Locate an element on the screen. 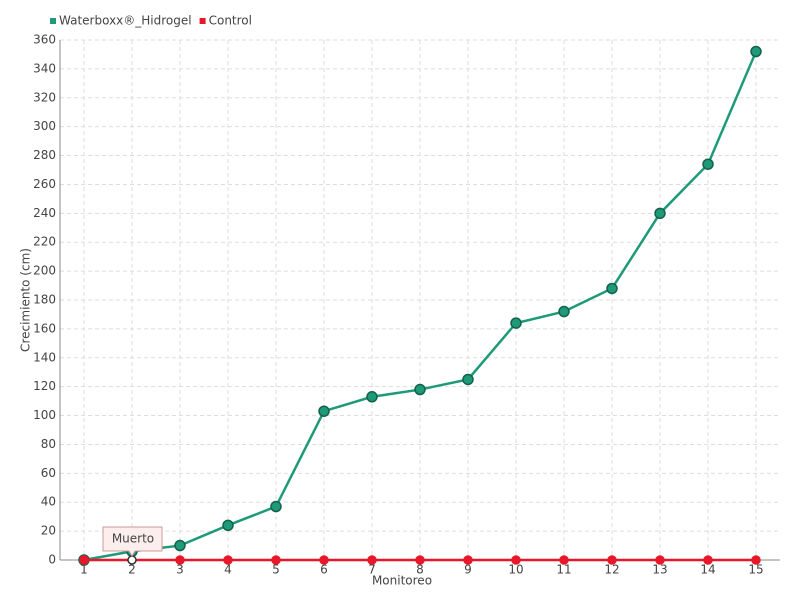 The height and width of the screenshot is (600, 800). y-axis-label: Crecimiento (cm) is located at coordinates (26, 300).